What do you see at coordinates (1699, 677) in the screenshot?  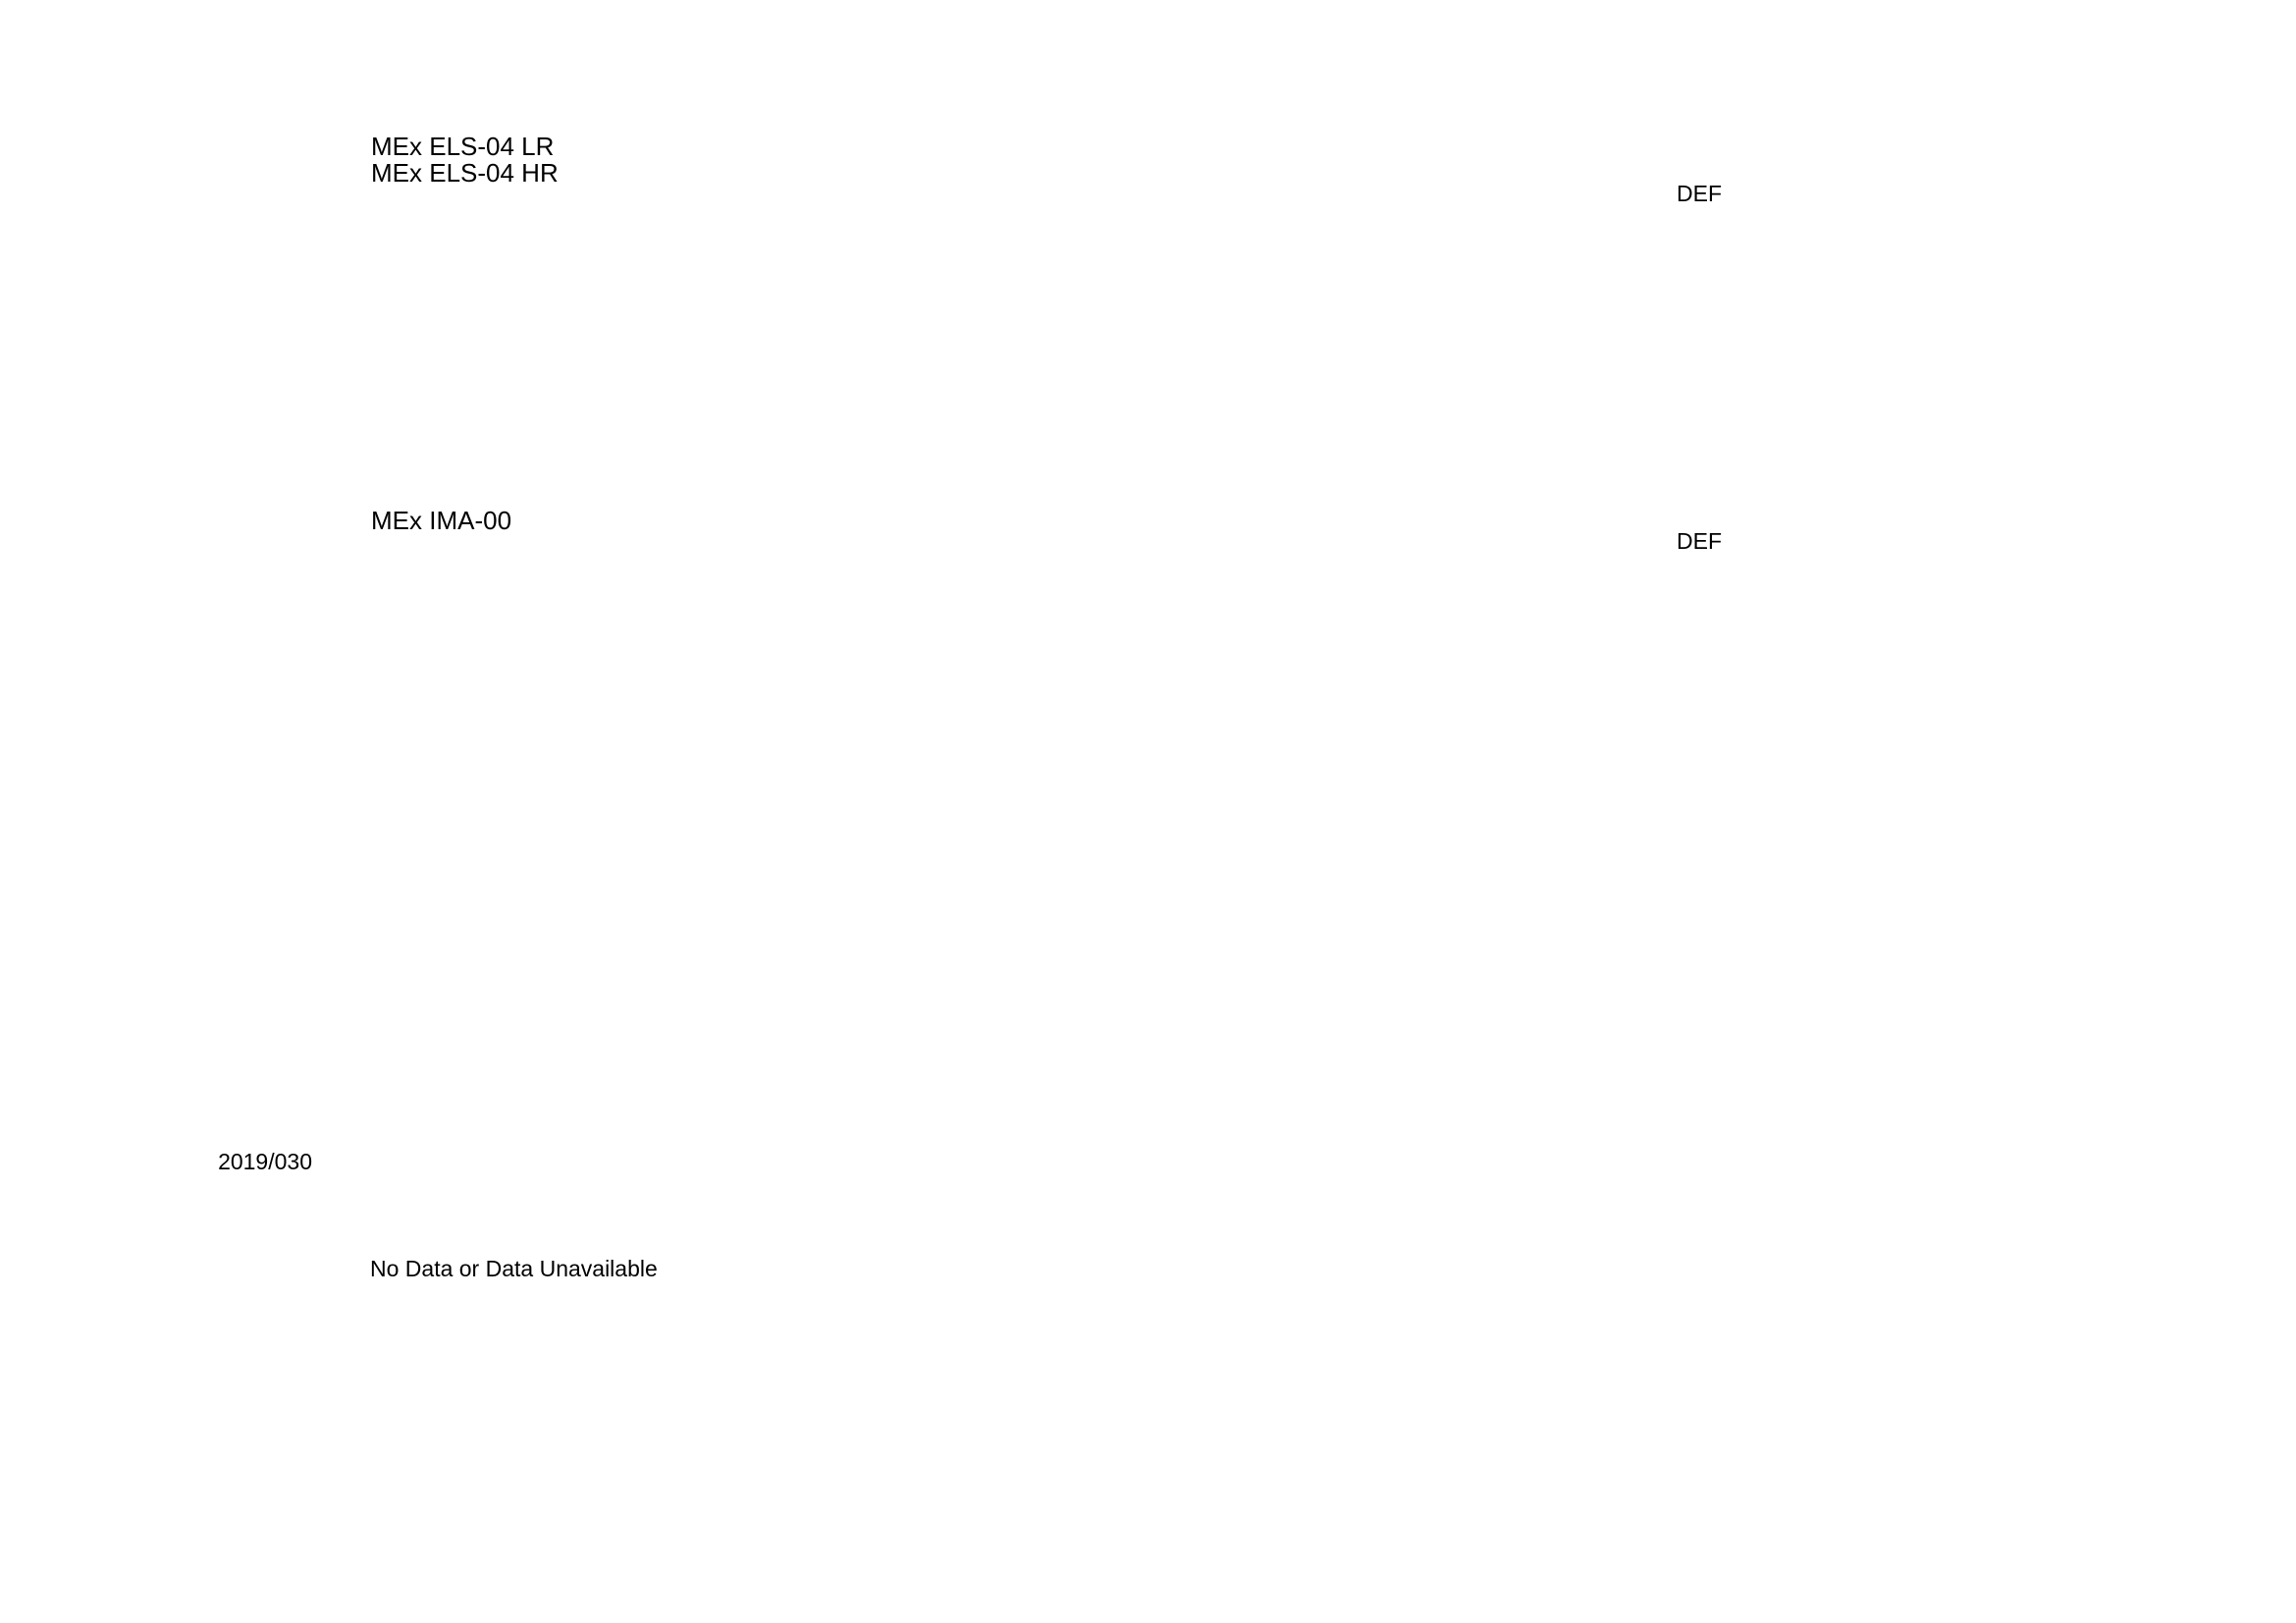 I see `colorbar-ima-canvas` at bounding box center [1699, 677].